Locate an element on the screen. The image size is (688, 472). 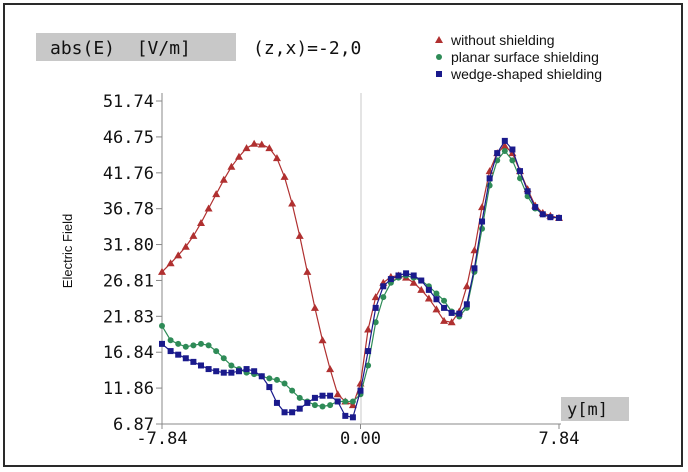
legend-label: planar surface shielding is located at coordinates (525, 57).